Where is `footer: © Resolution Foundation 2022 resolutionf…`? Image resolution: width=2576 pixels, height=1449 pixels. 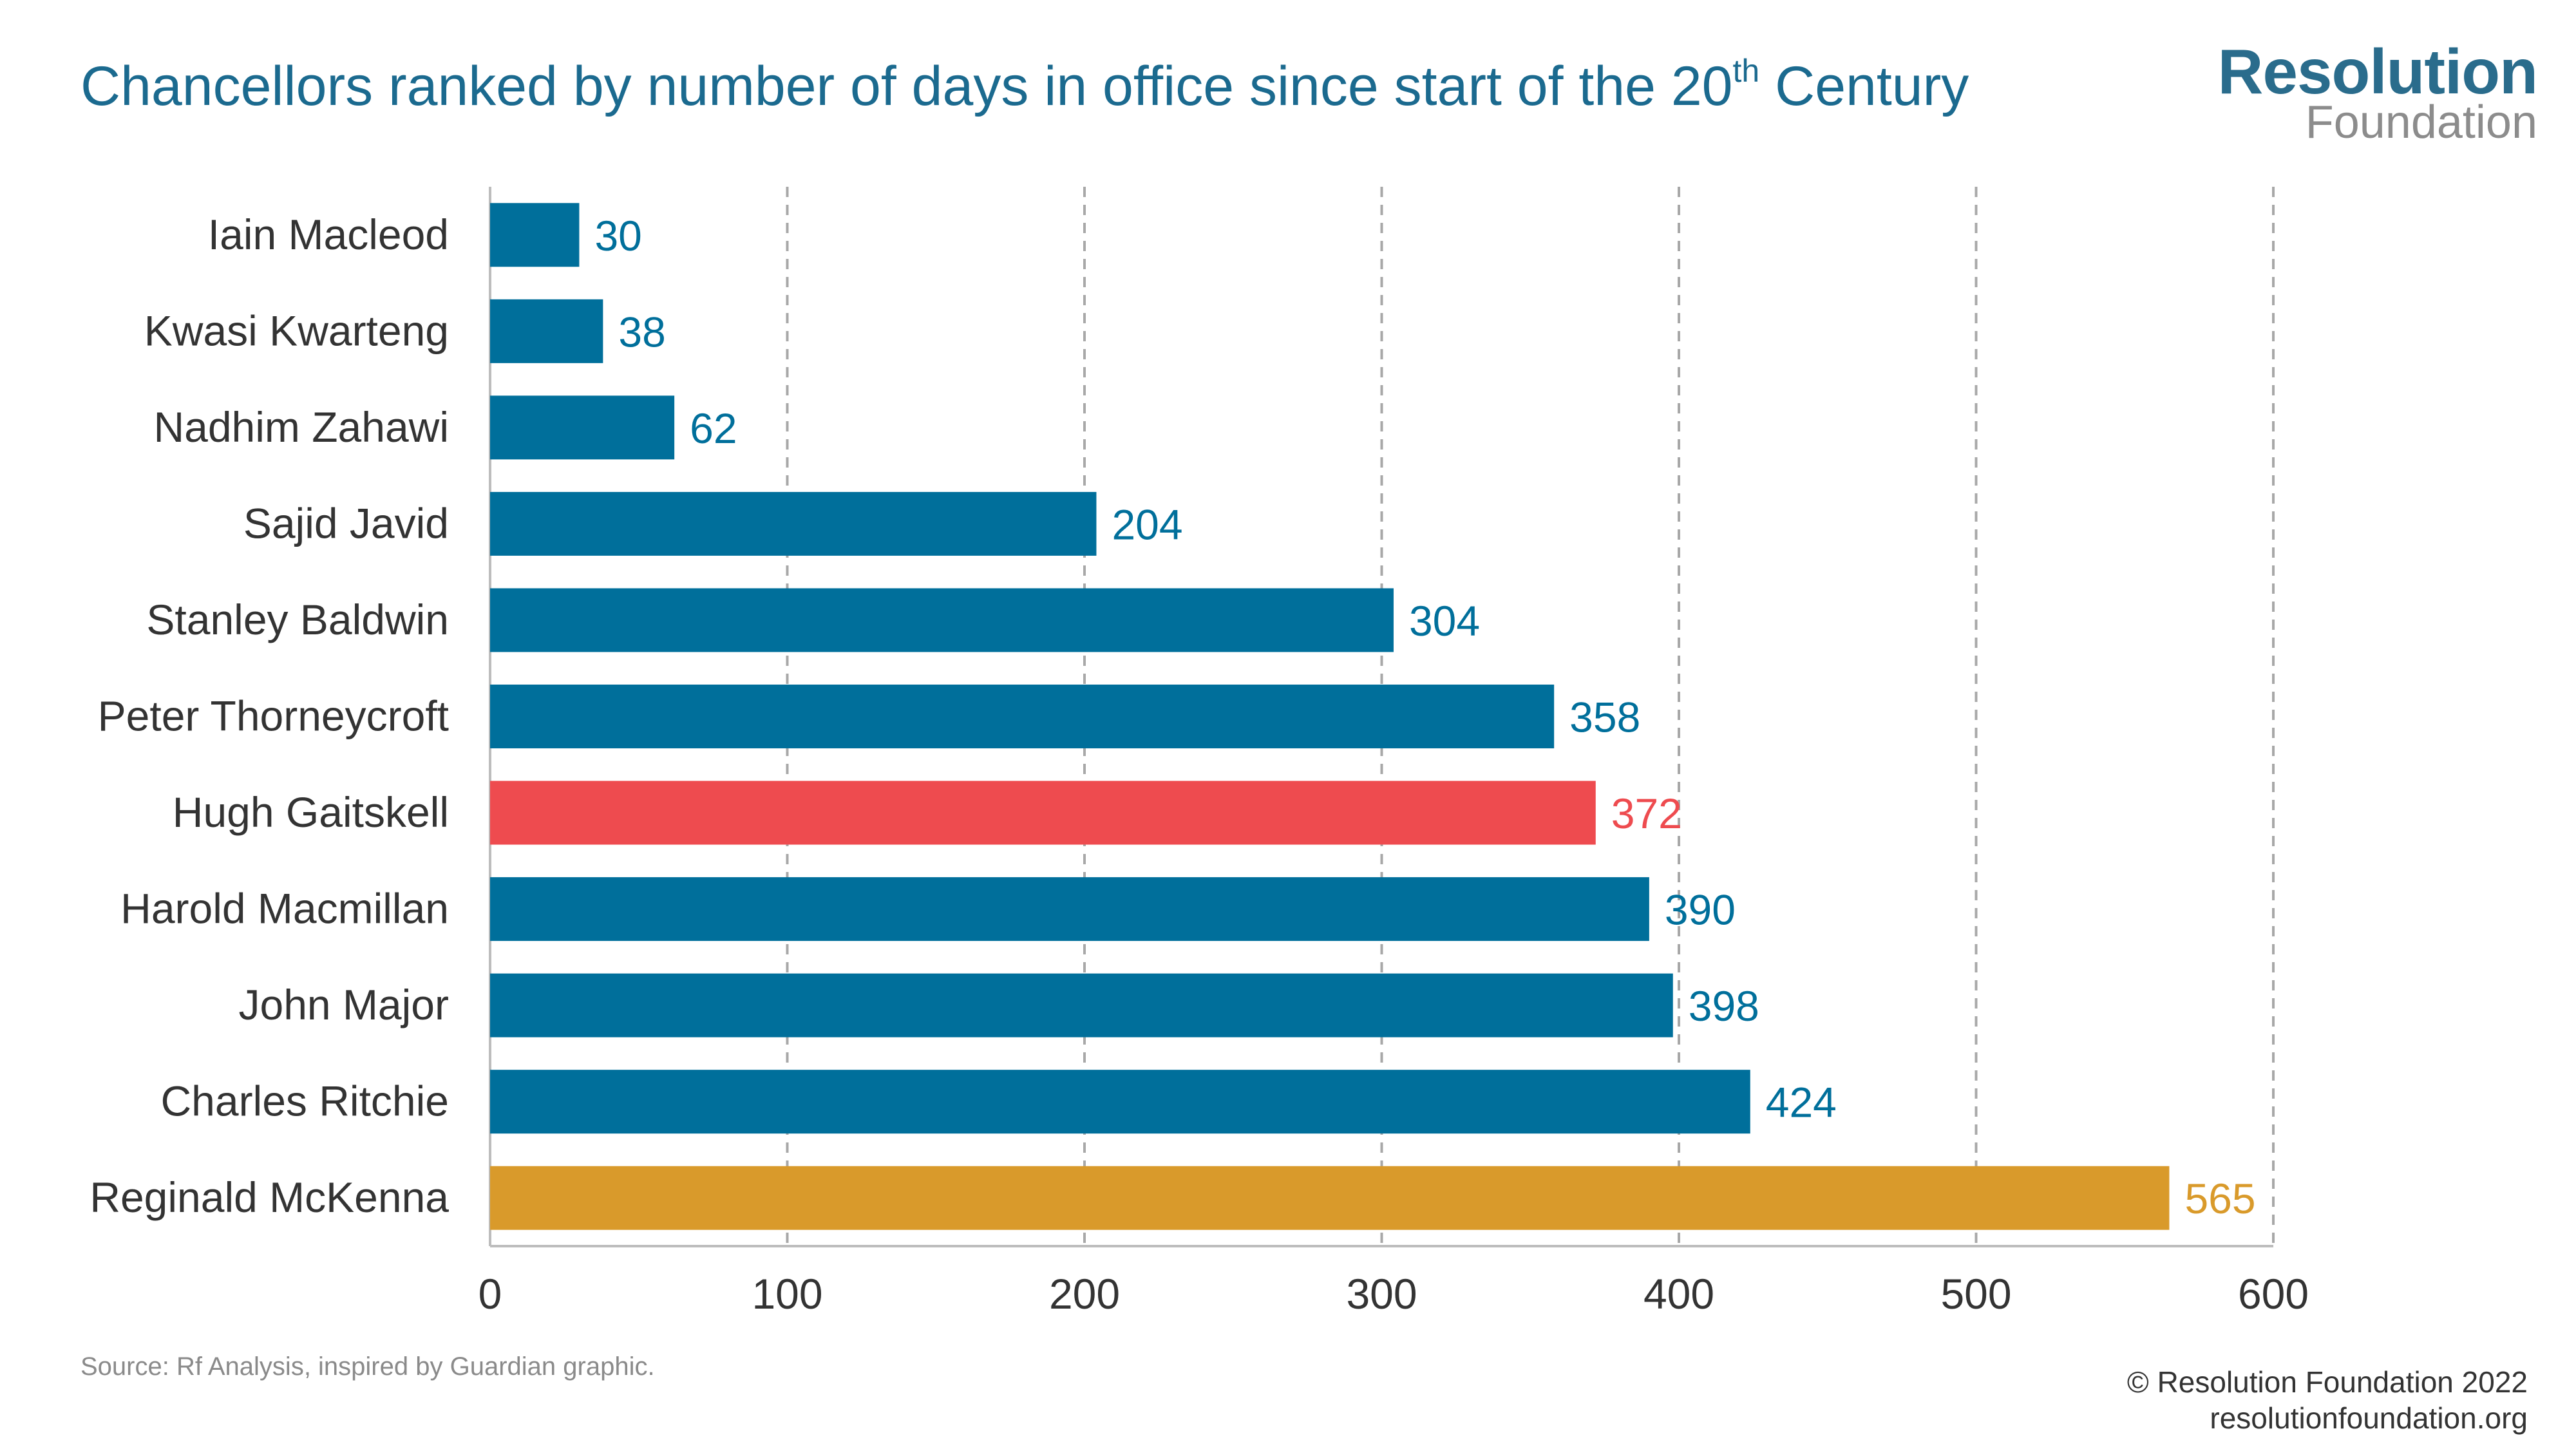
footer: © Resolution Foundation 2022 resolutionf… is located at coordinates (2328, 1400).